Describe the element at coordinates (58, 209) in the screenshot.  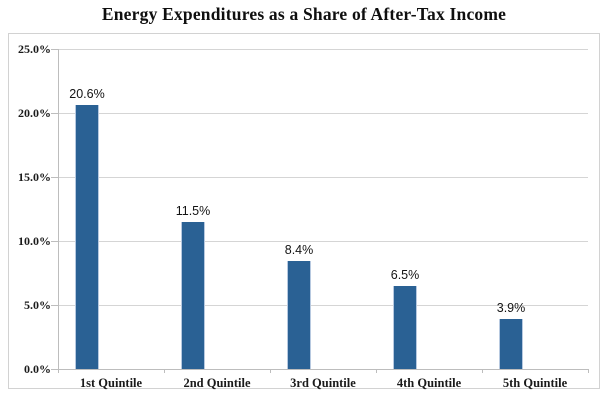
I see `y-axis-line` at that location.